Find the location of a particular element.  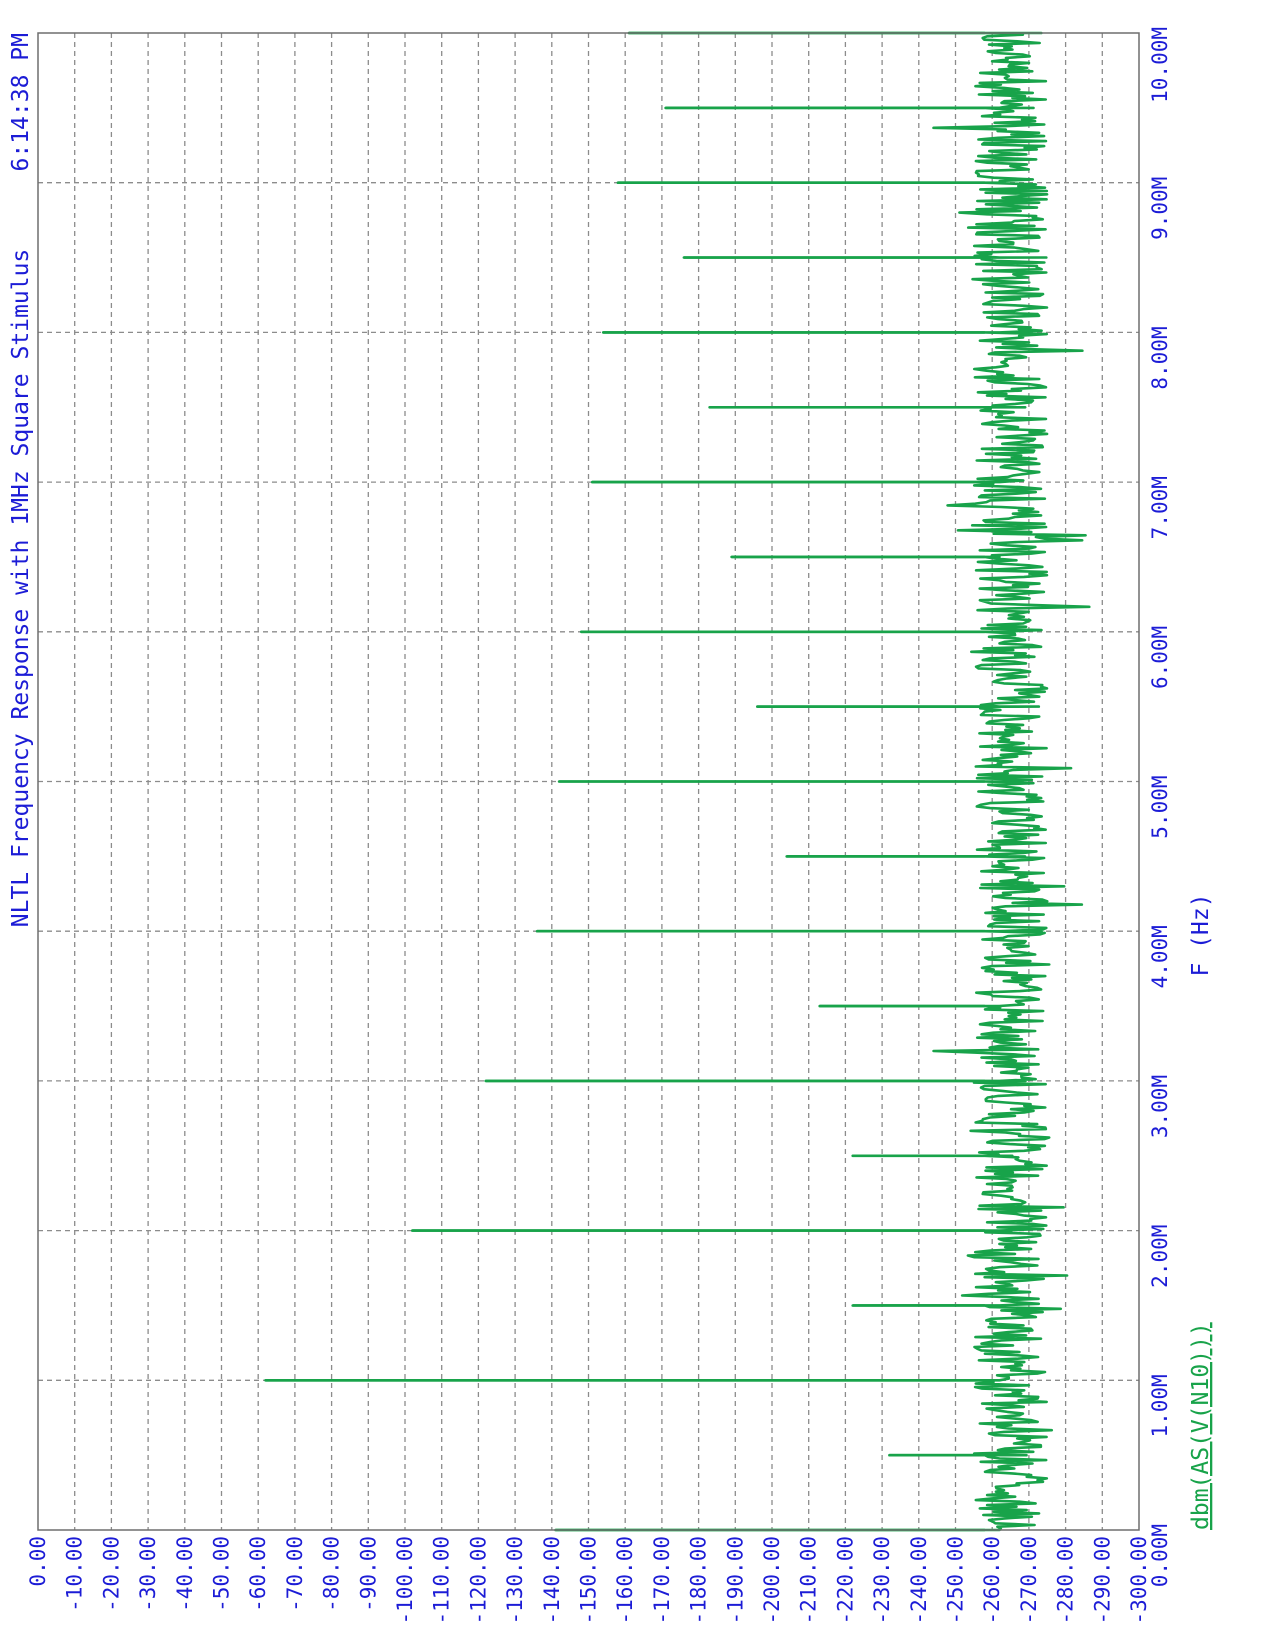

x-axis-label: F (Hz) is located at coordinates (1201, 934).